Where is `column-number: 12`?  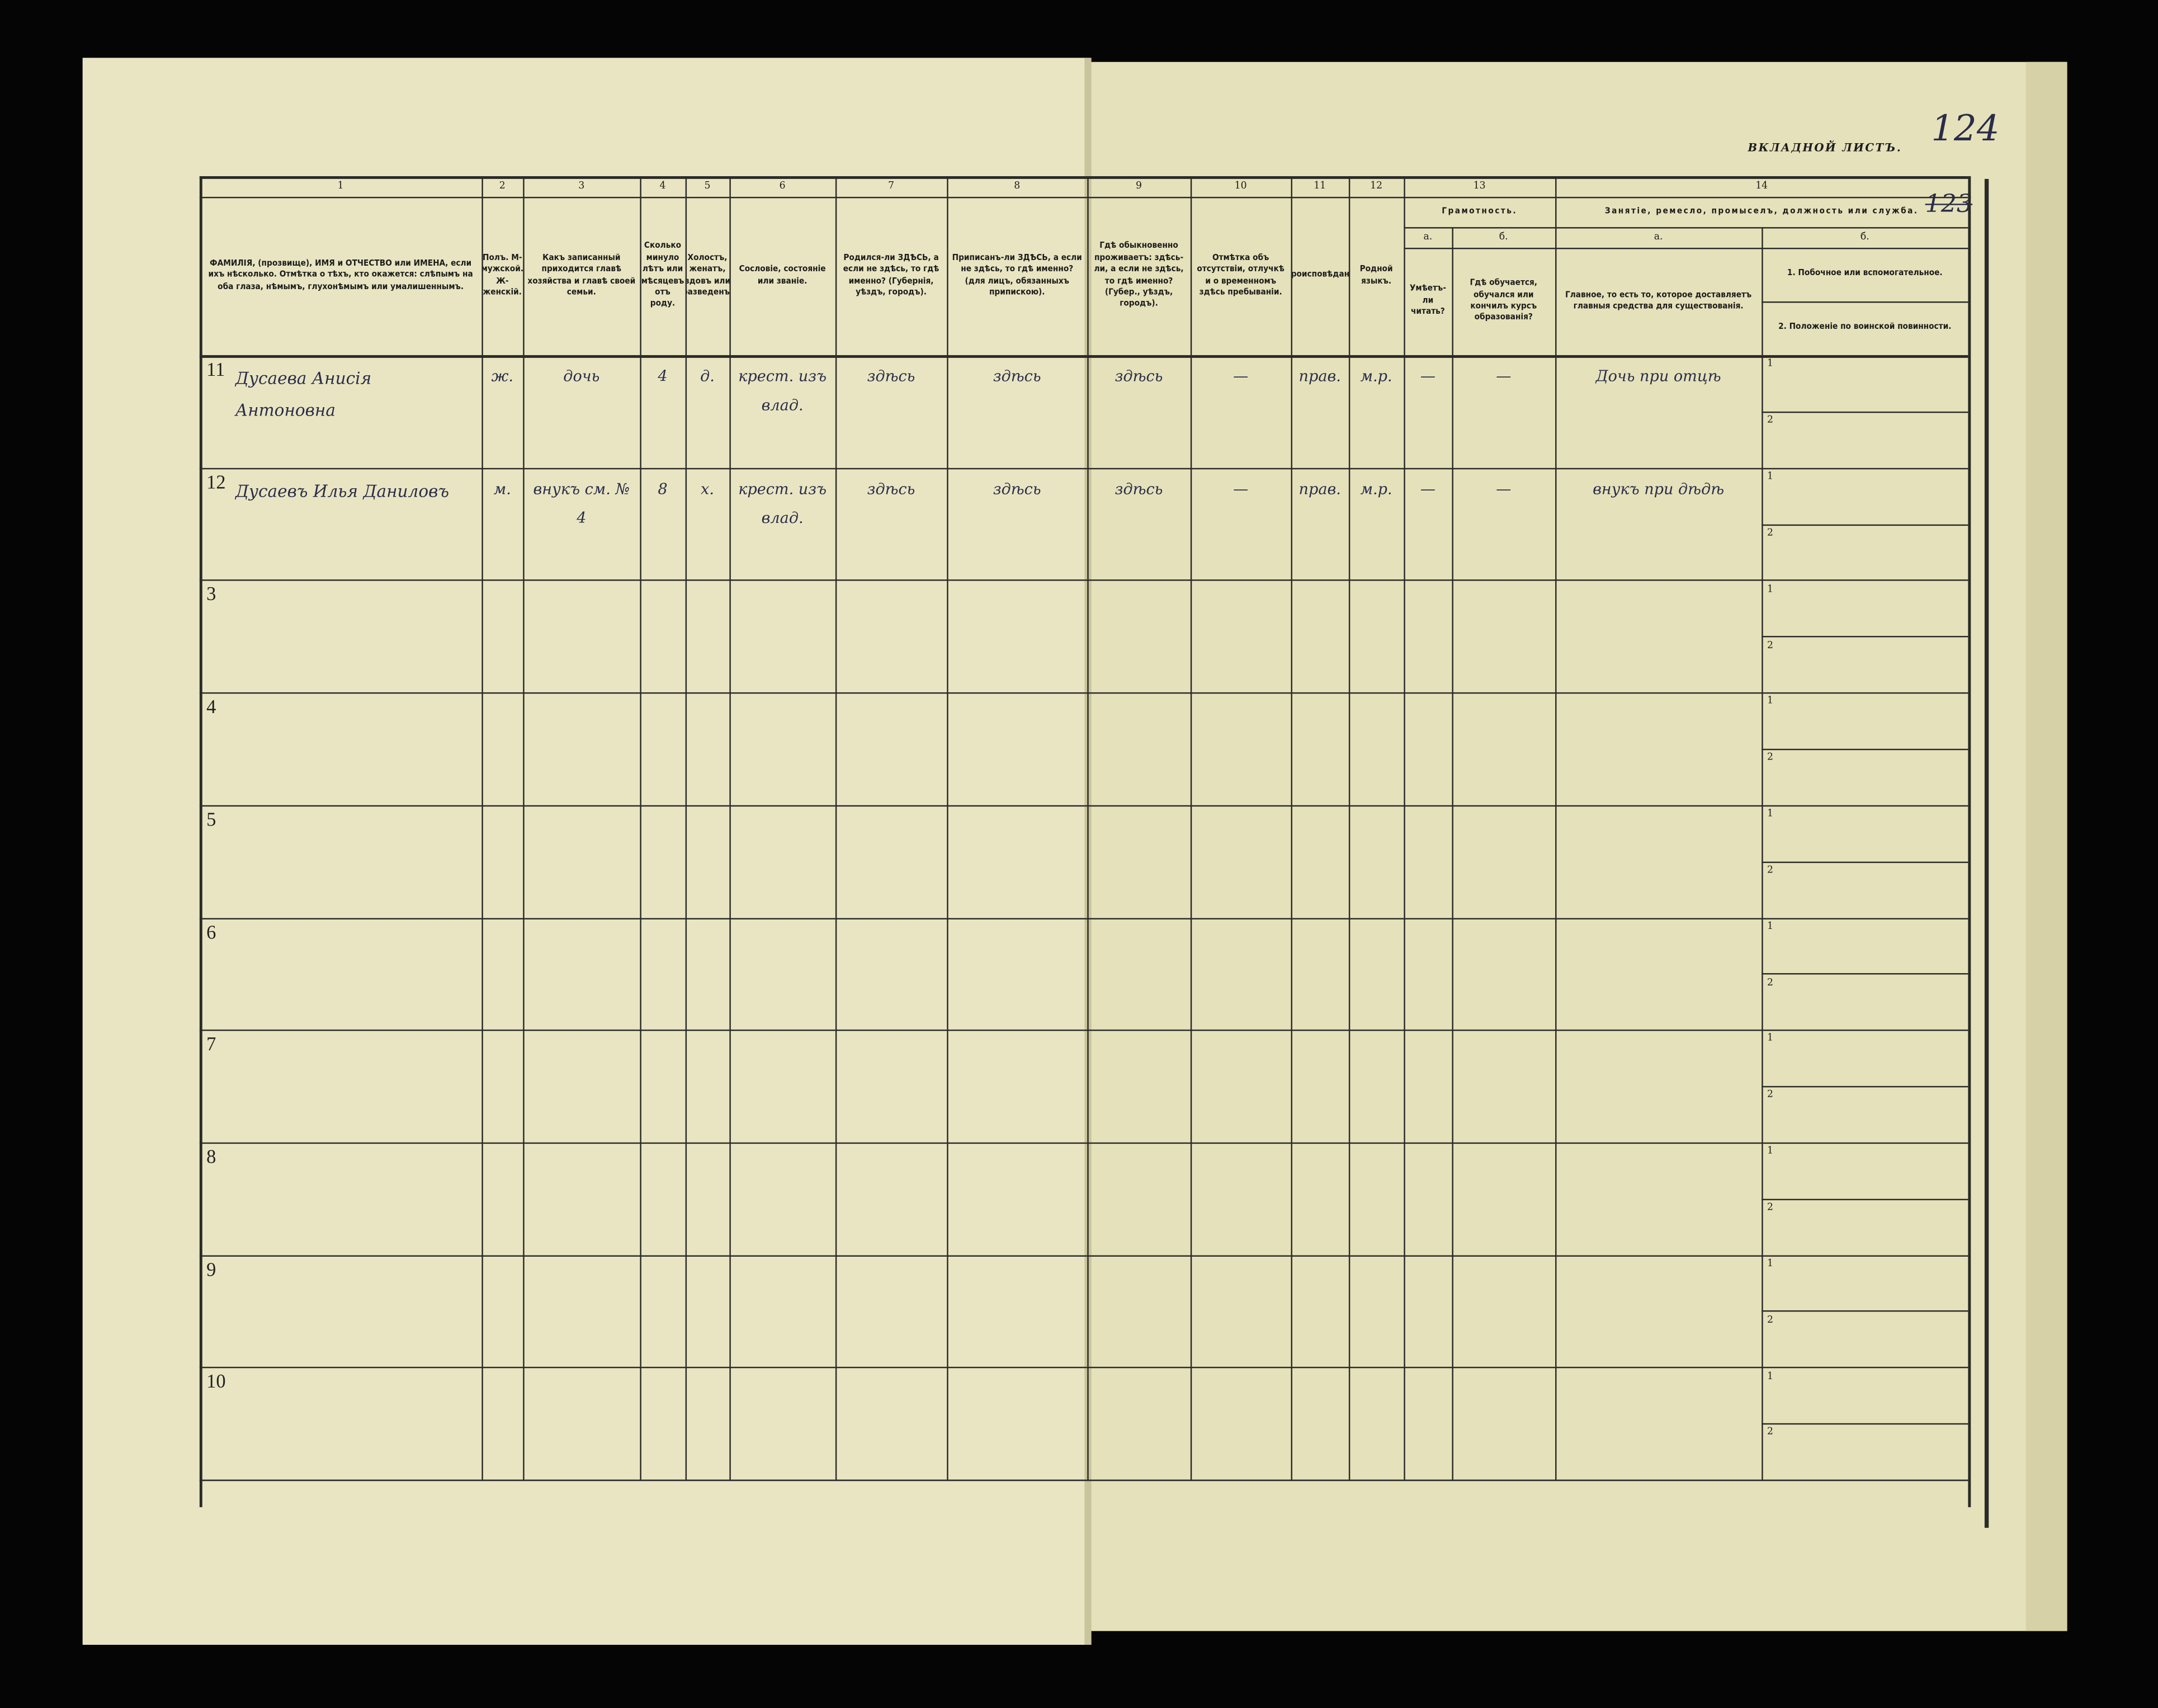
column-number: 12 is located at coordinates (1377, 186).